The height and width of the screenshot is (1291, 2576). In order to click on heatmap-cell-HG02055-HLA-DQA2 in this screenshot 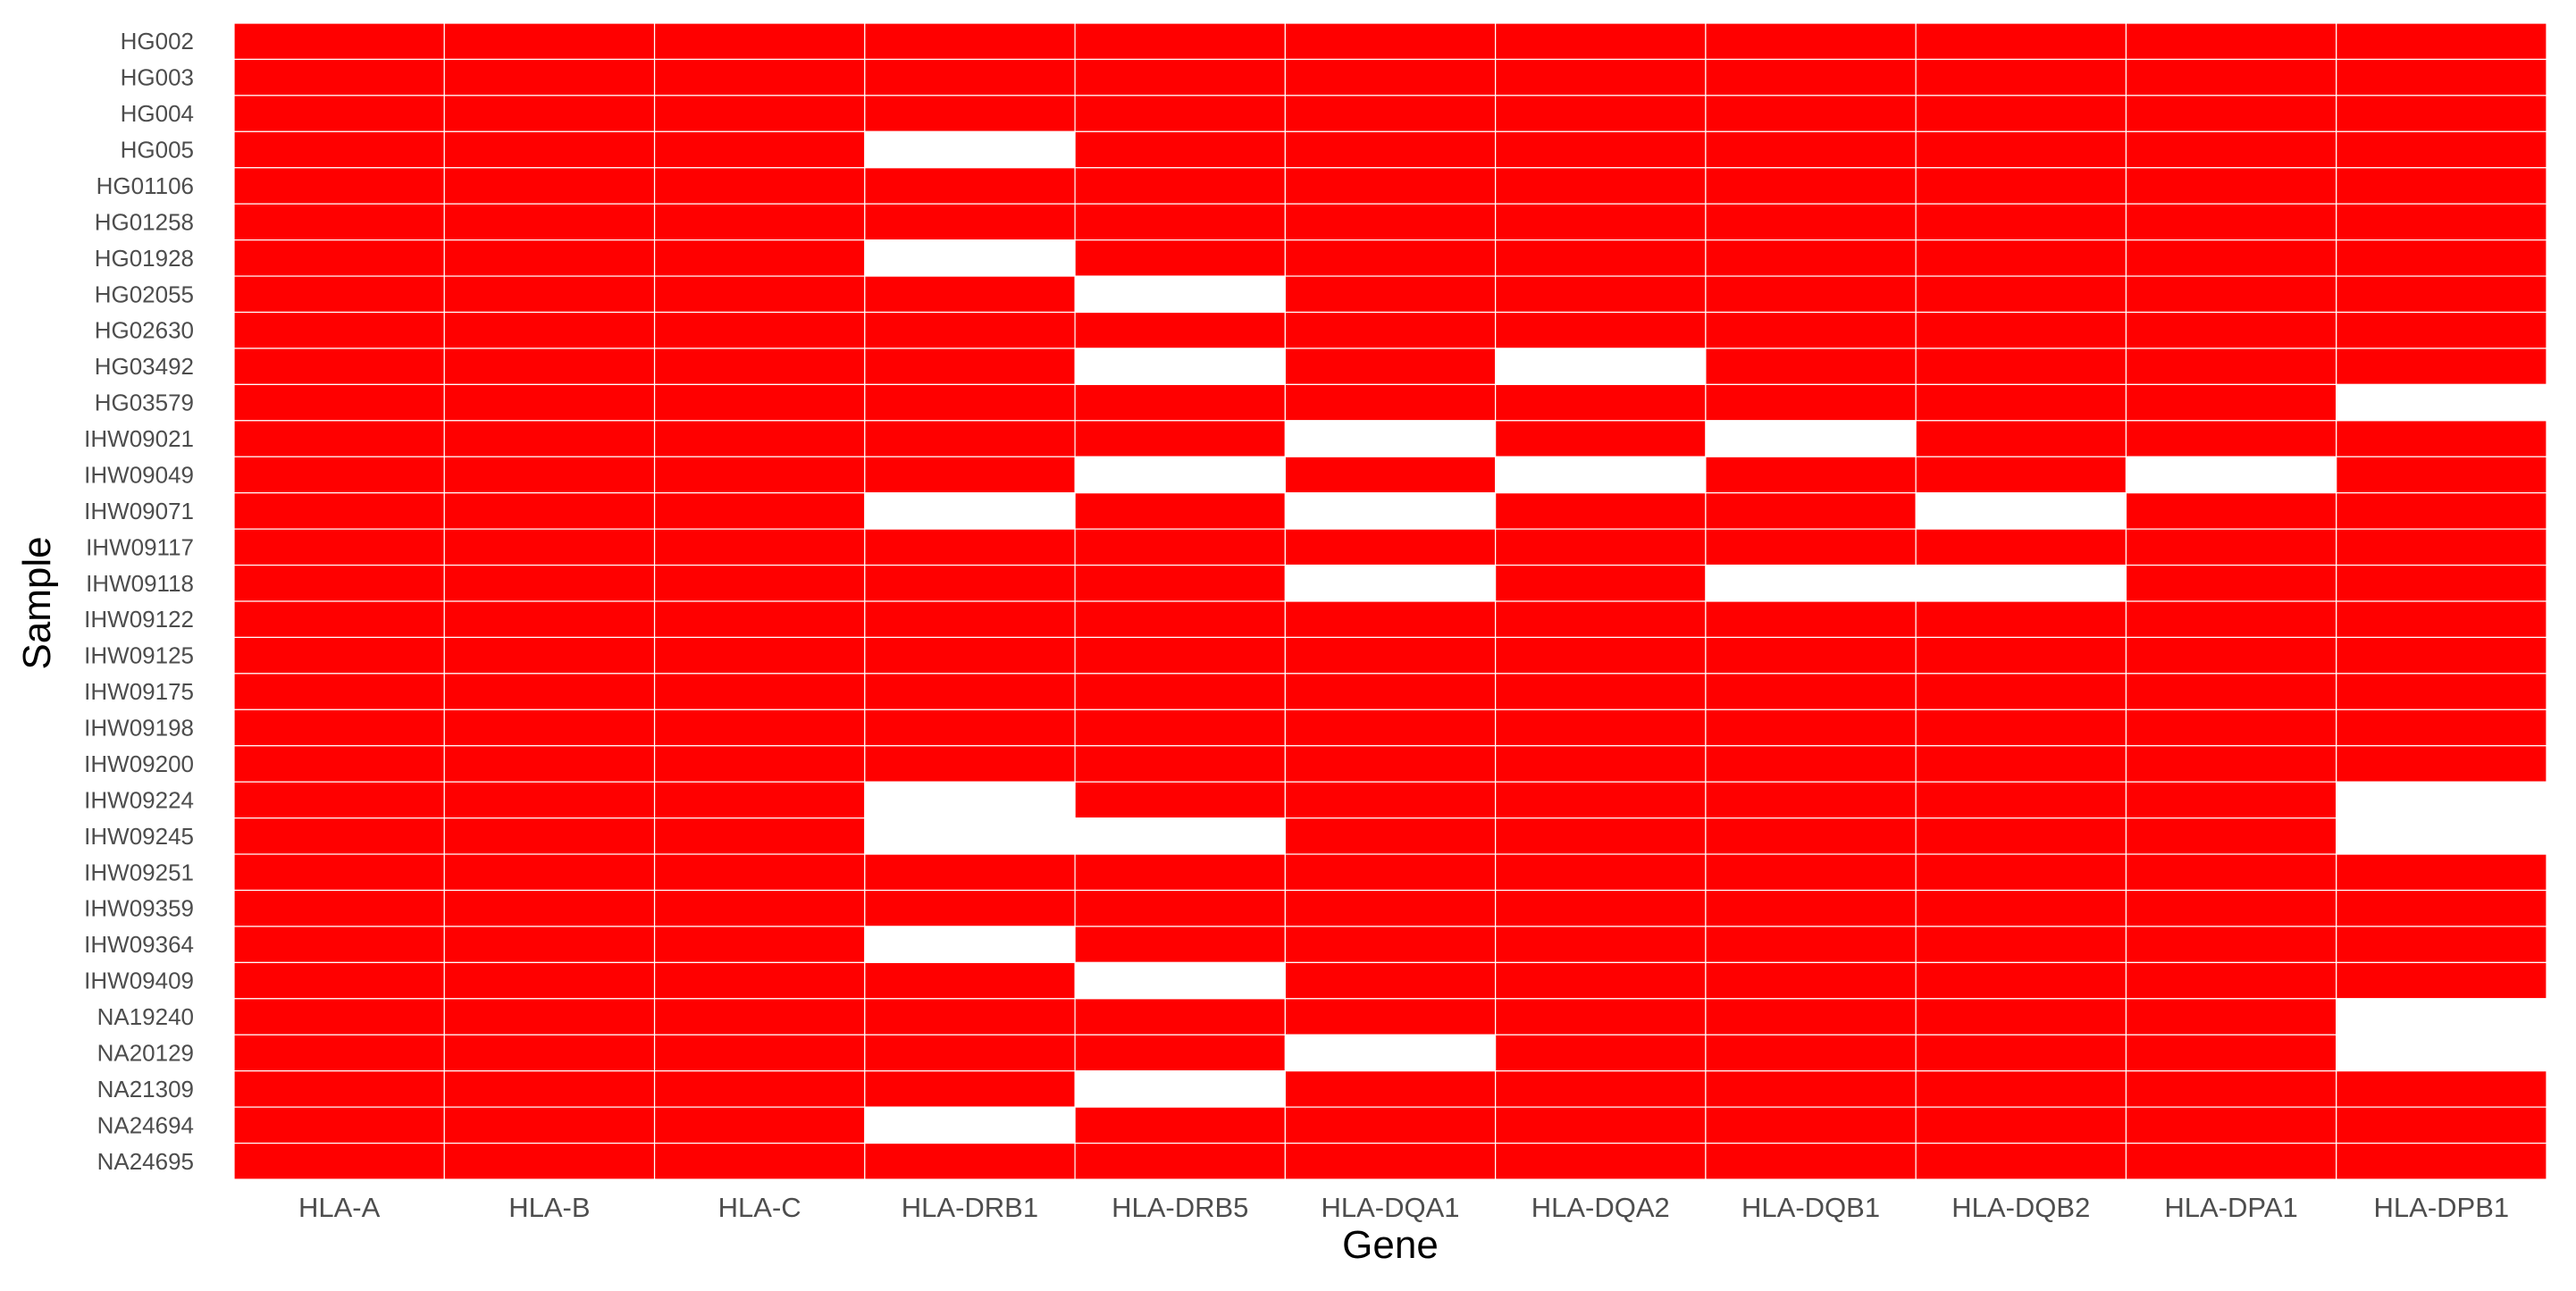, I will do `click(1601, 294)`.